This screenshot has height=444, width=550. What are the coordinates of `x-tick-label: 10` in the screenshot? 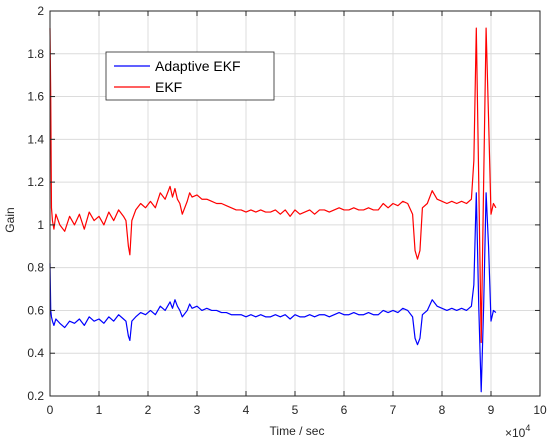 It's located at (540, 410).